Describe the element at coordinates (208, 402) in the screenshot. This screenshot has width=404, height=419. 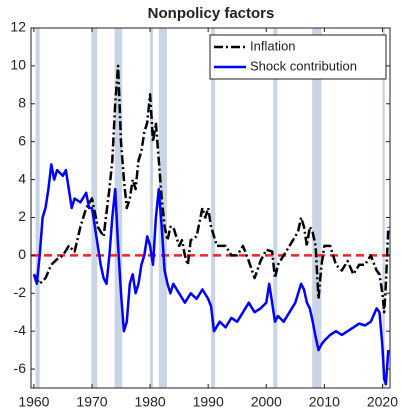
I see `x-tick-label: 1990` at that location.